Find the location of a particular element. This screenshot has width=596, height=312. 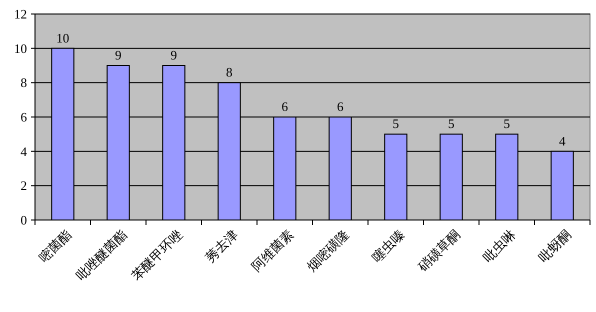

x-tick-label: 吡唑醚菌酯 is located at coordinates (101, 255).